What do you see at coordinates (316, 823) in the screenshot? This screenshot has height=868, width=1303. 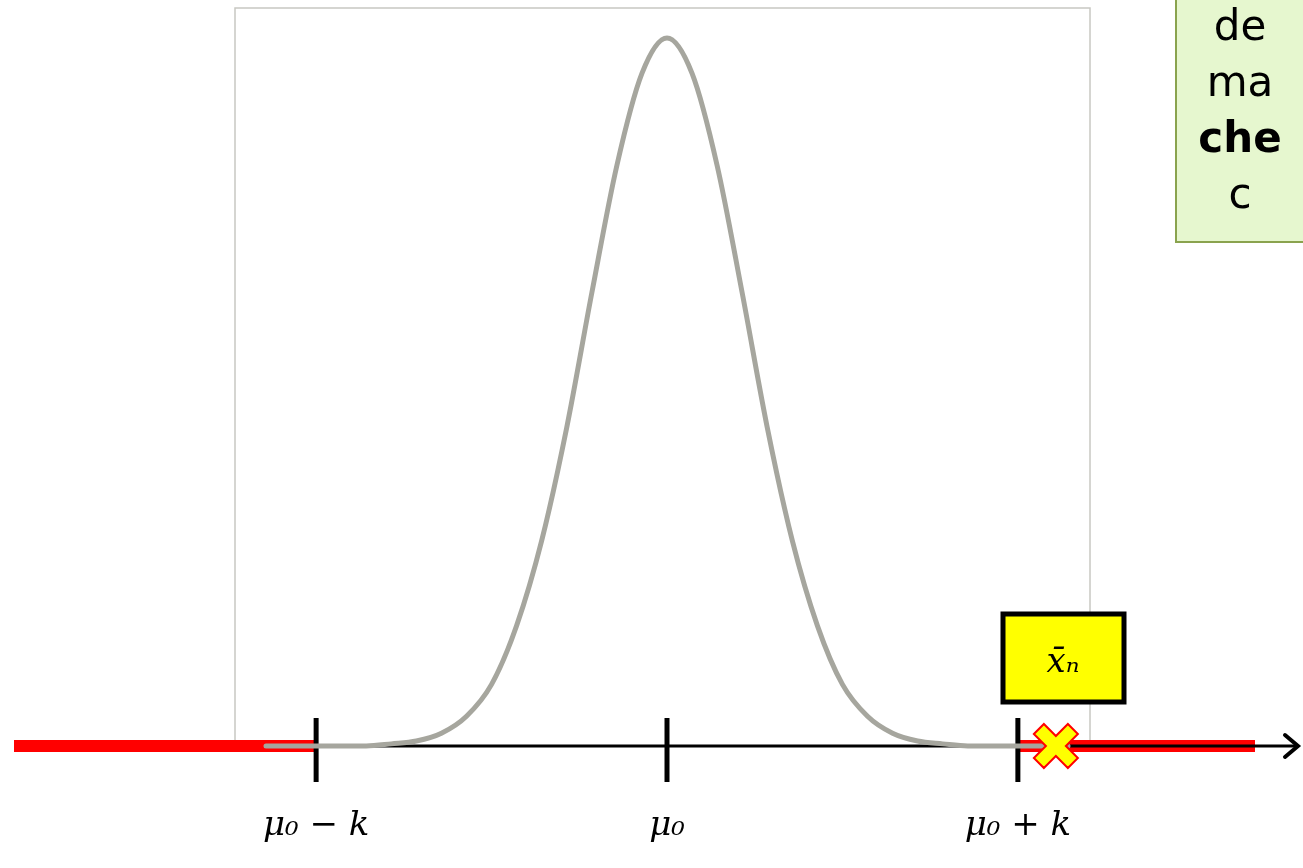 I see `x-tick-label: μ₀ − k` at bounding box center [316, 823].